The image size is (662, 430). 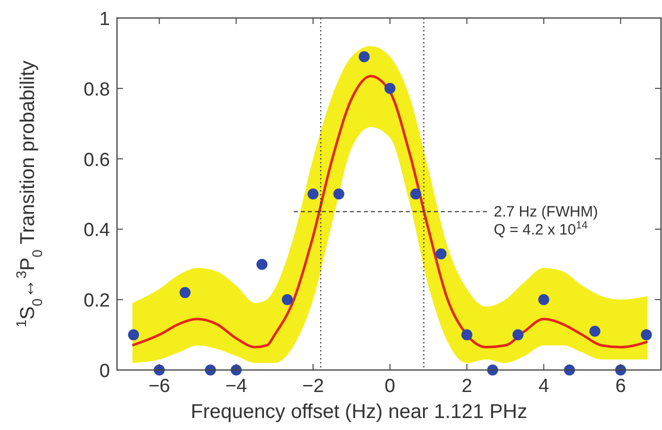 I want to click on y-tick-label: 1, so click(x=104, y=19).